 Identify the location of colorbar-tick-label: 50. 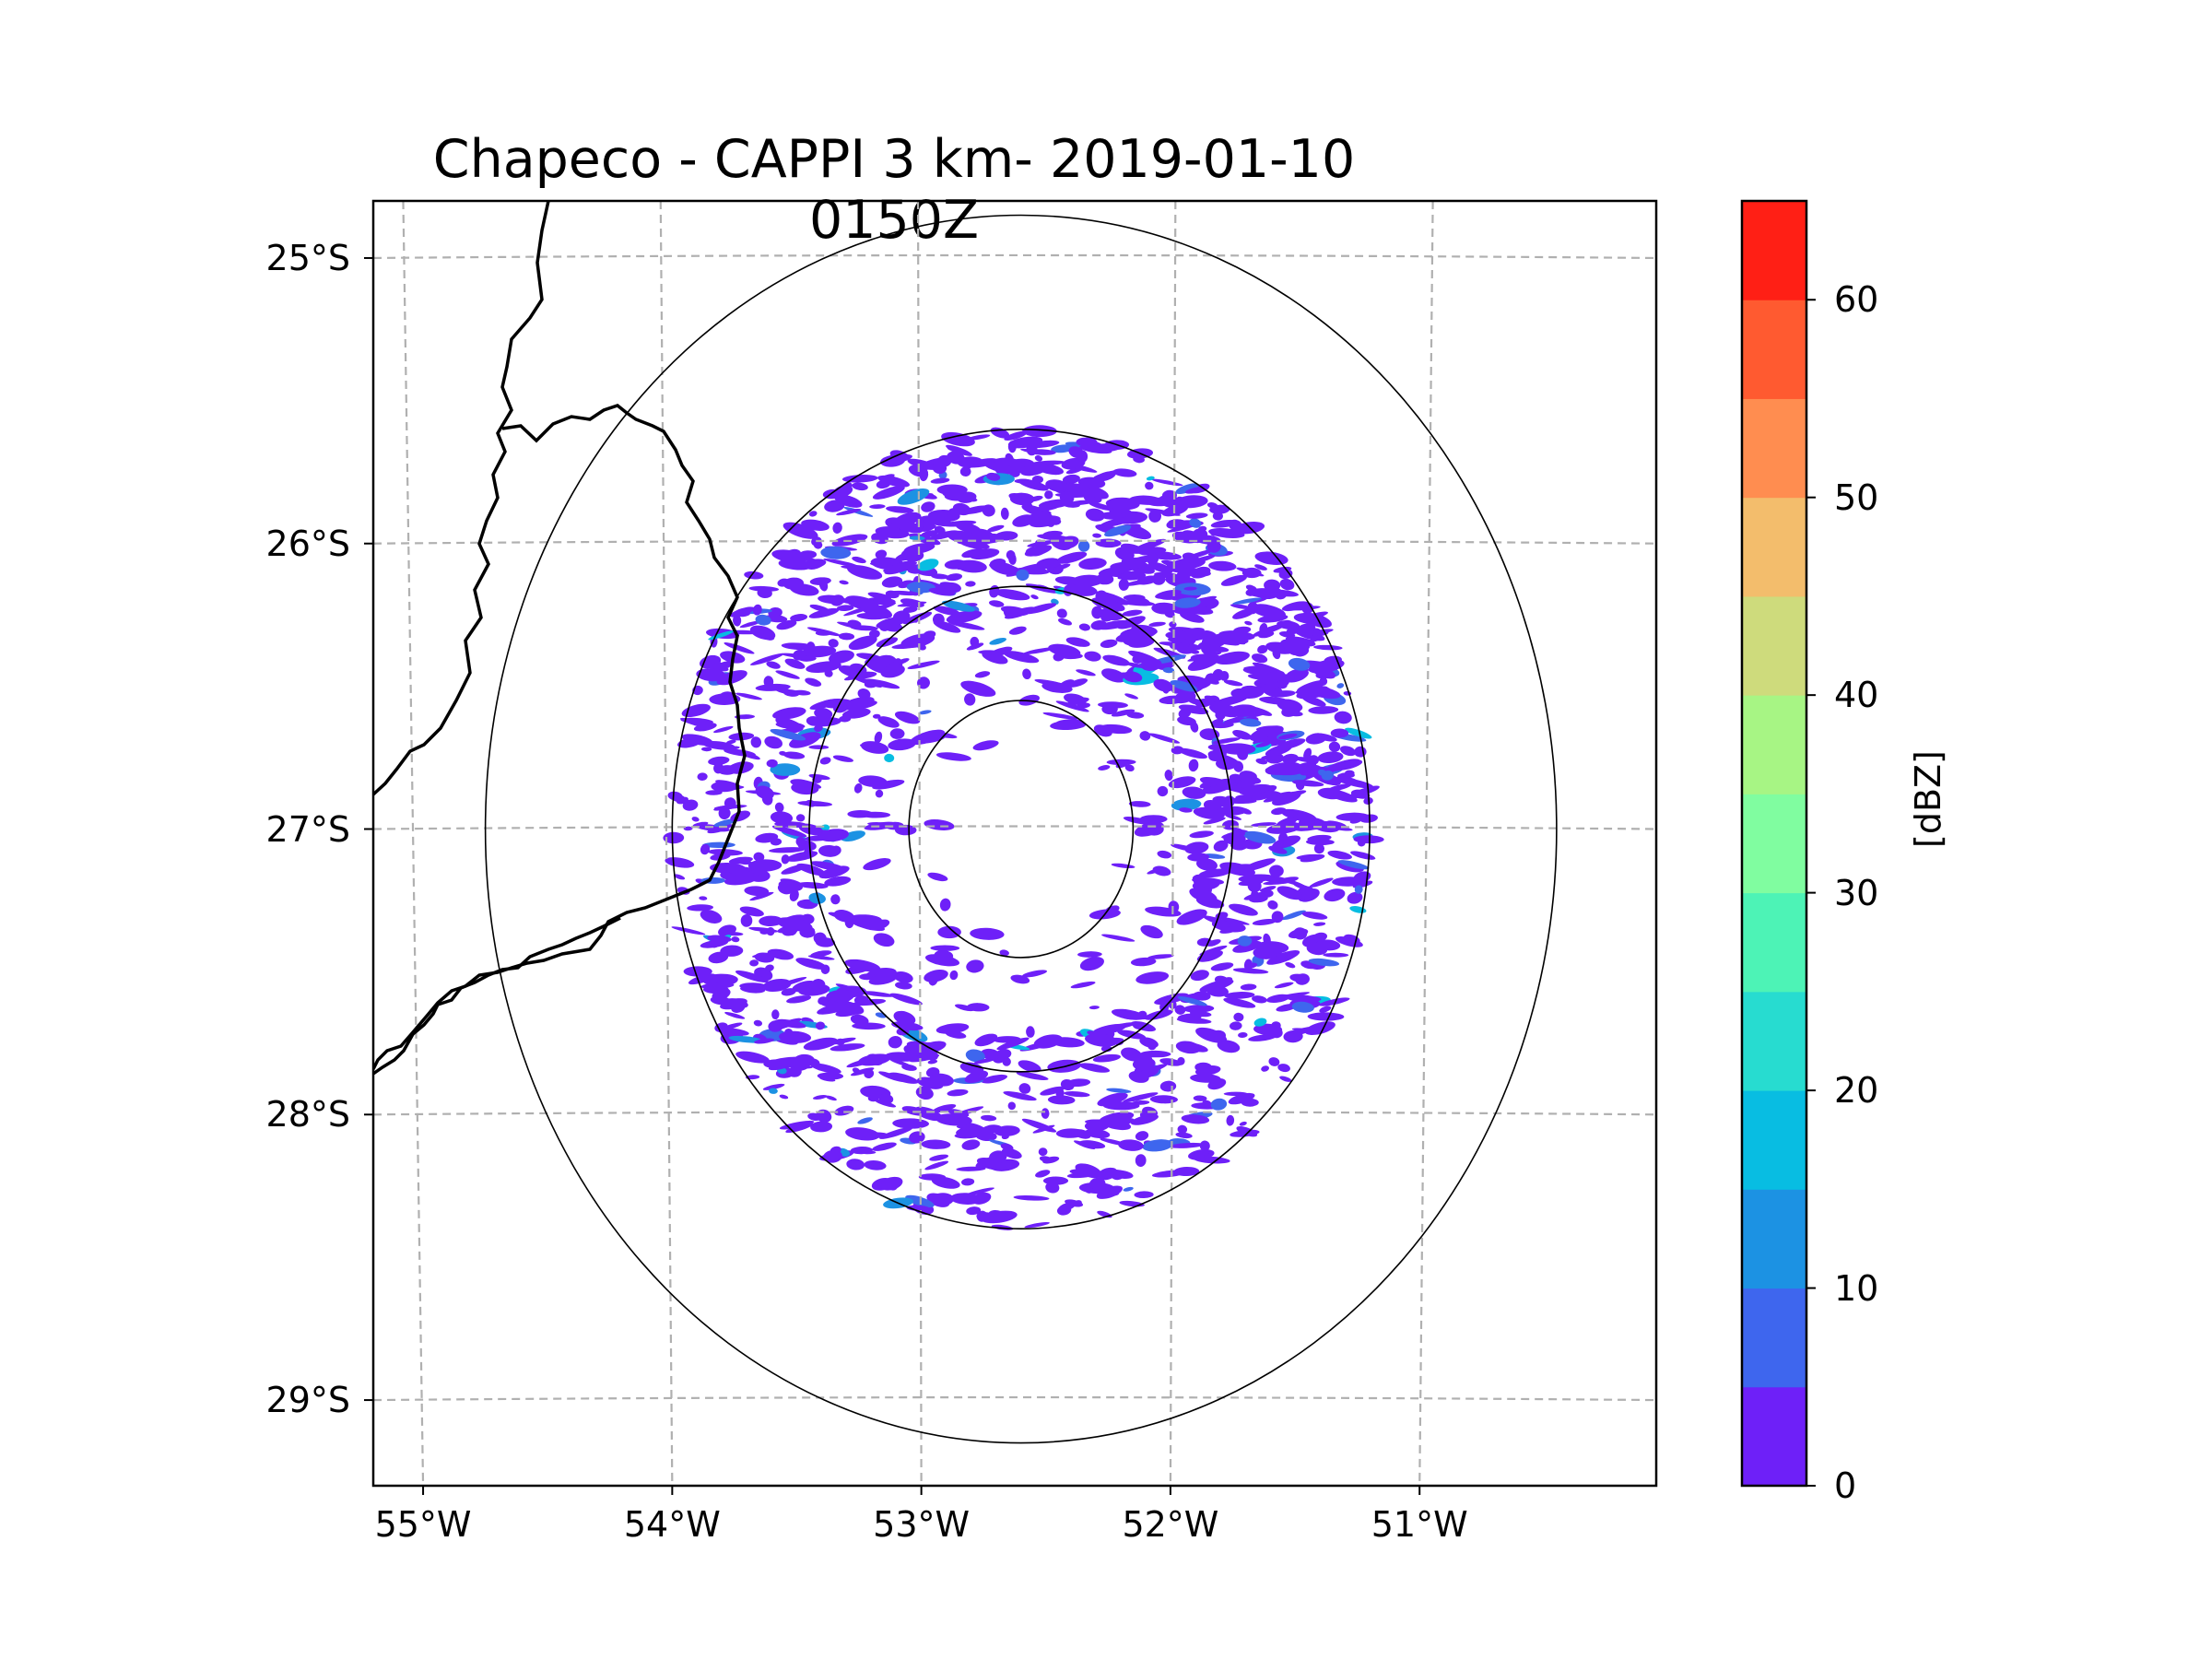
(1856, 497).